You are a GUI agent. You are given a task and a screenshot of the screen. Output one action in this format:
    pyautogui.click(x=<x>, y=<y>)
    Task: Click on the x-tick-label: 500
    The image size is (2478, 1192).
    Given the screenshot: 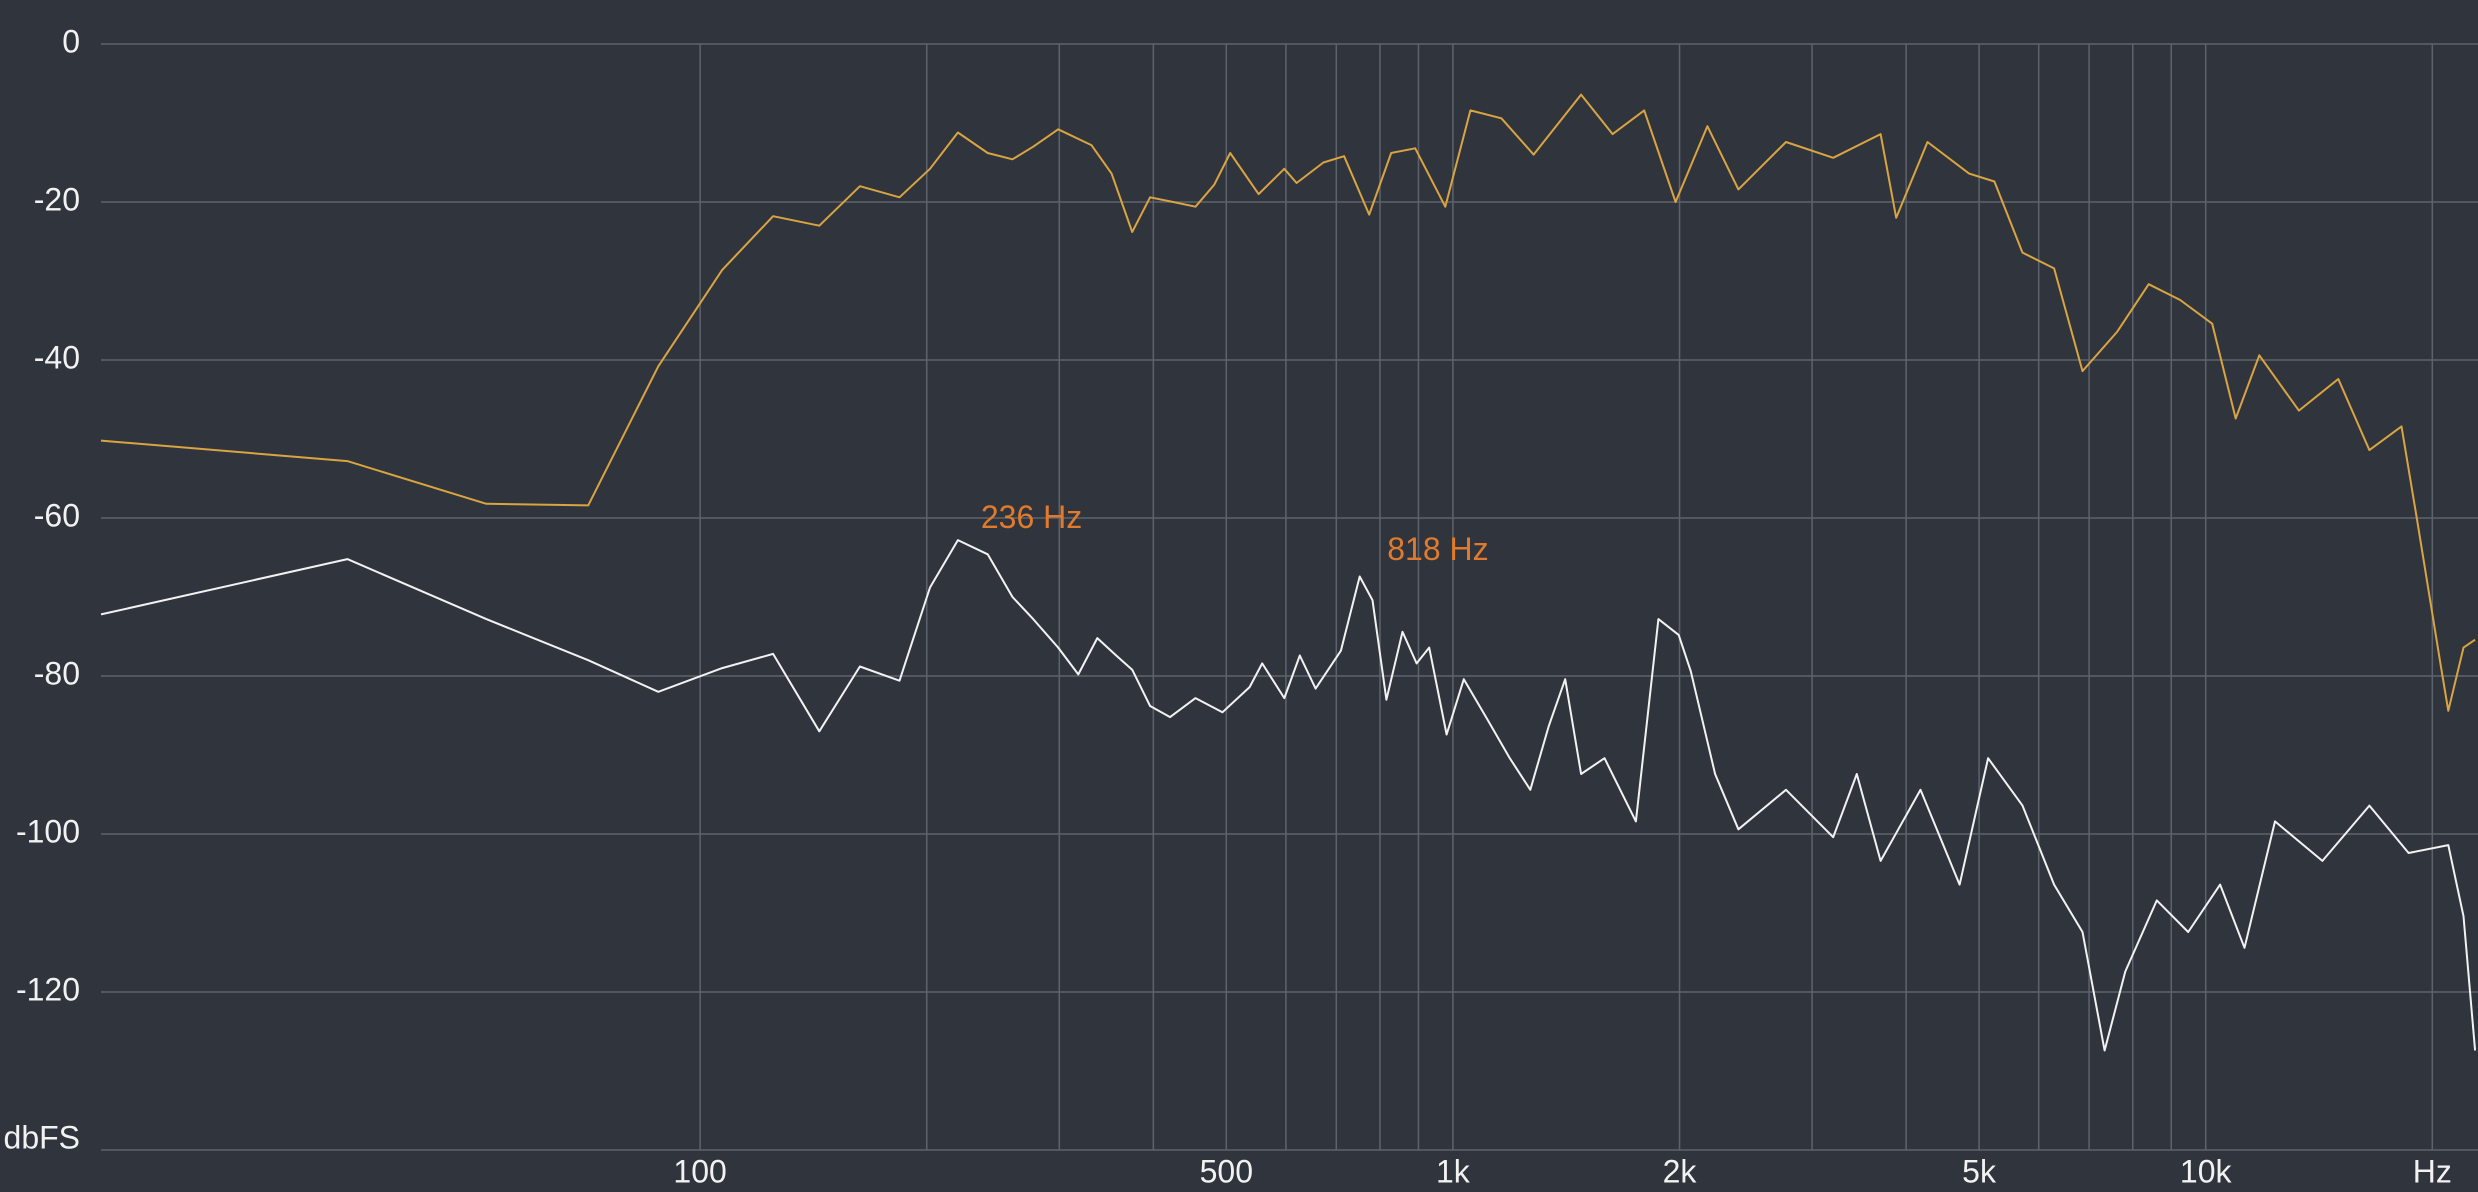 What is the action you would take?
    pyautogui.click(x=1226, y=1171)
    